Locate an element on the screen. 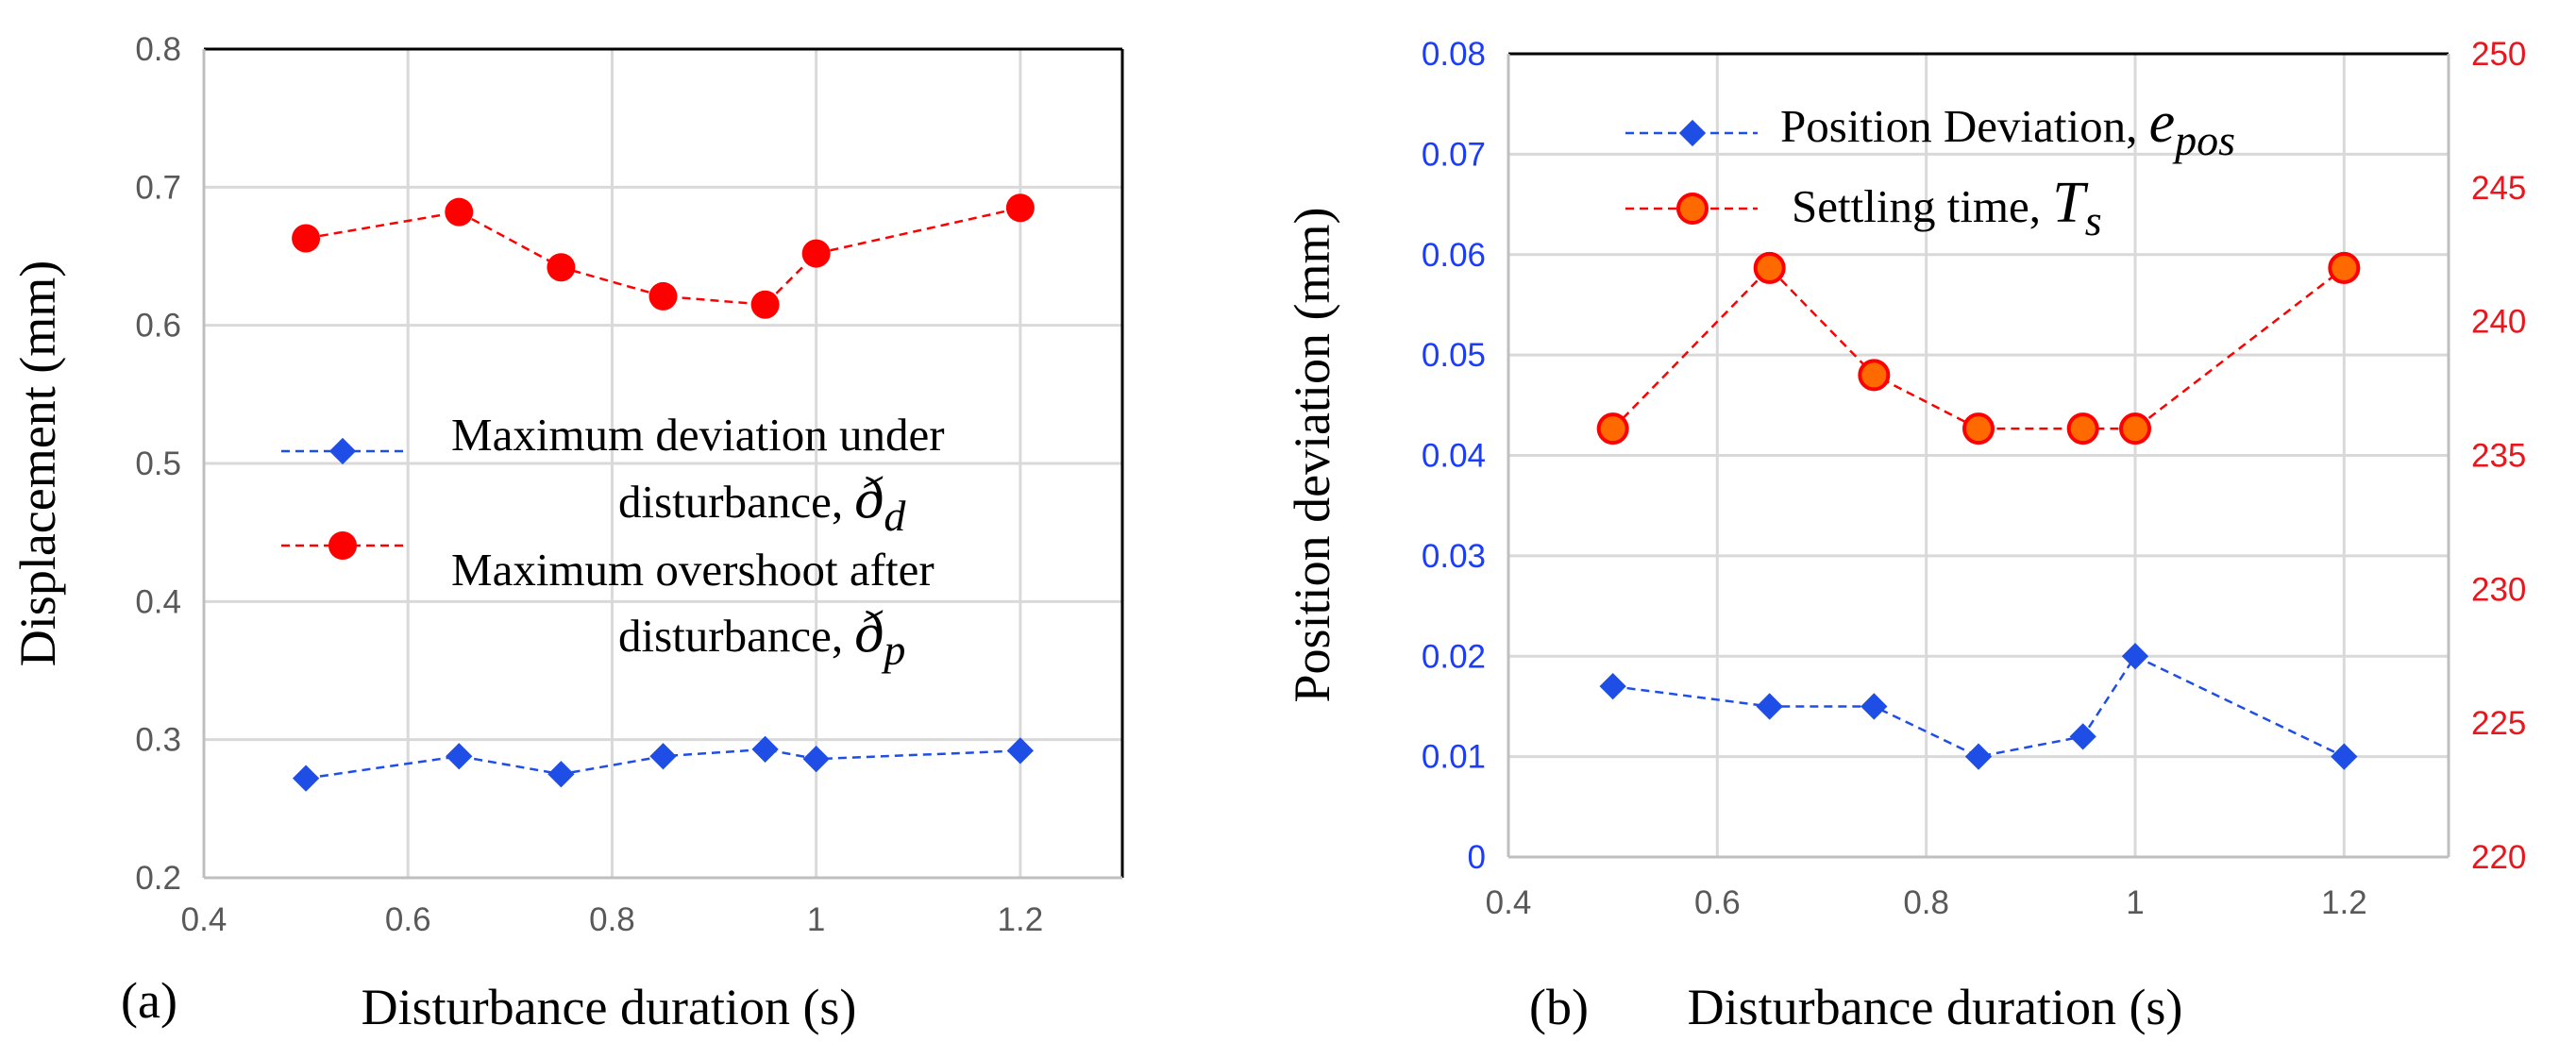  chart-a-y-ticks: 0.2 0.3 0.4 0.5 0.6 0.7 0.8 is located at coordinates (158, 464).